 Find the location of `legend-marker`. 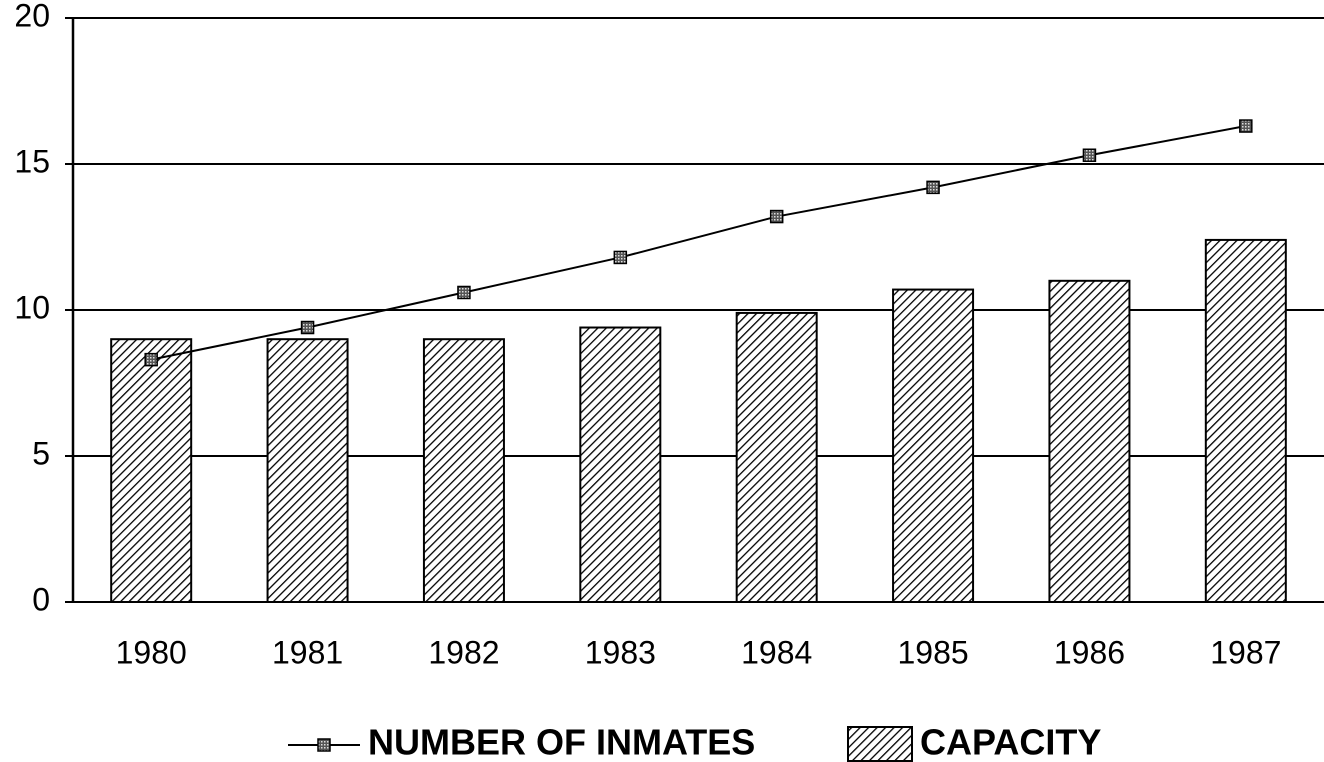

legend-marker is located at coordinates (324, 745).